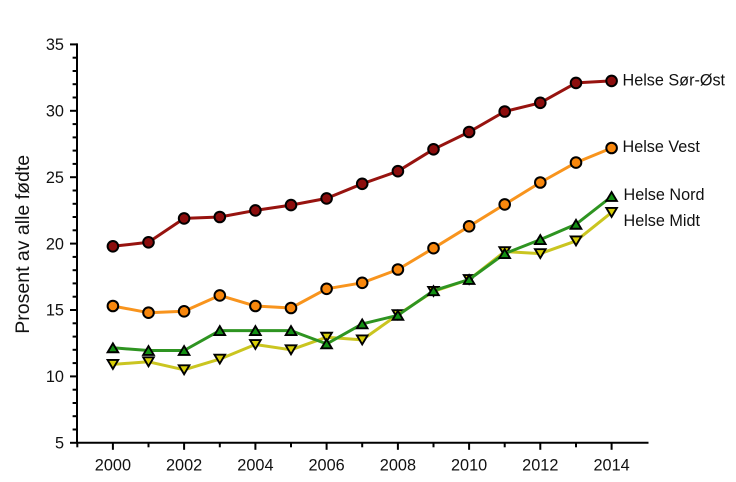 Image resolution: width=736 pixels, height=482 pixels. What do you see at coordinates (23, 244) in the screenshot?
I see `svg-text: Prosent av alle fødte` at bounding box center [23, 244].